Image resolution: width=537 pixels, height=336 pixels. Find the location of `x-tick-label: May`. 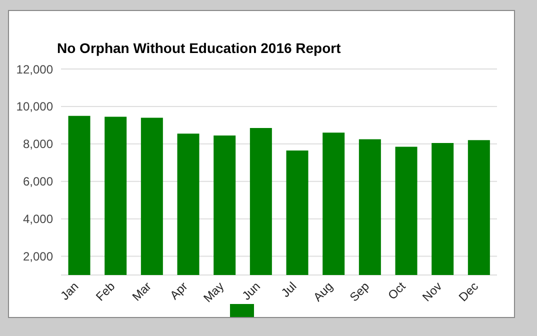

x-tick-label: May is located at coordinates (213, 292).